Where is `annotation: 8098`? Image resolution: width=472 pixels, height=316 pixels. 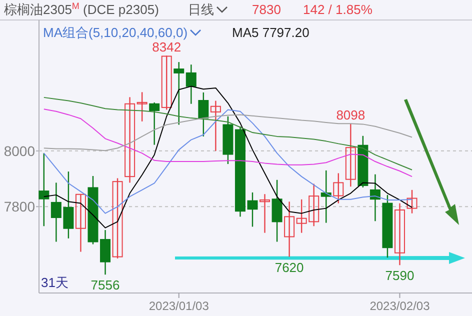
annotation: 8098 is located at coordinates (351, 115).